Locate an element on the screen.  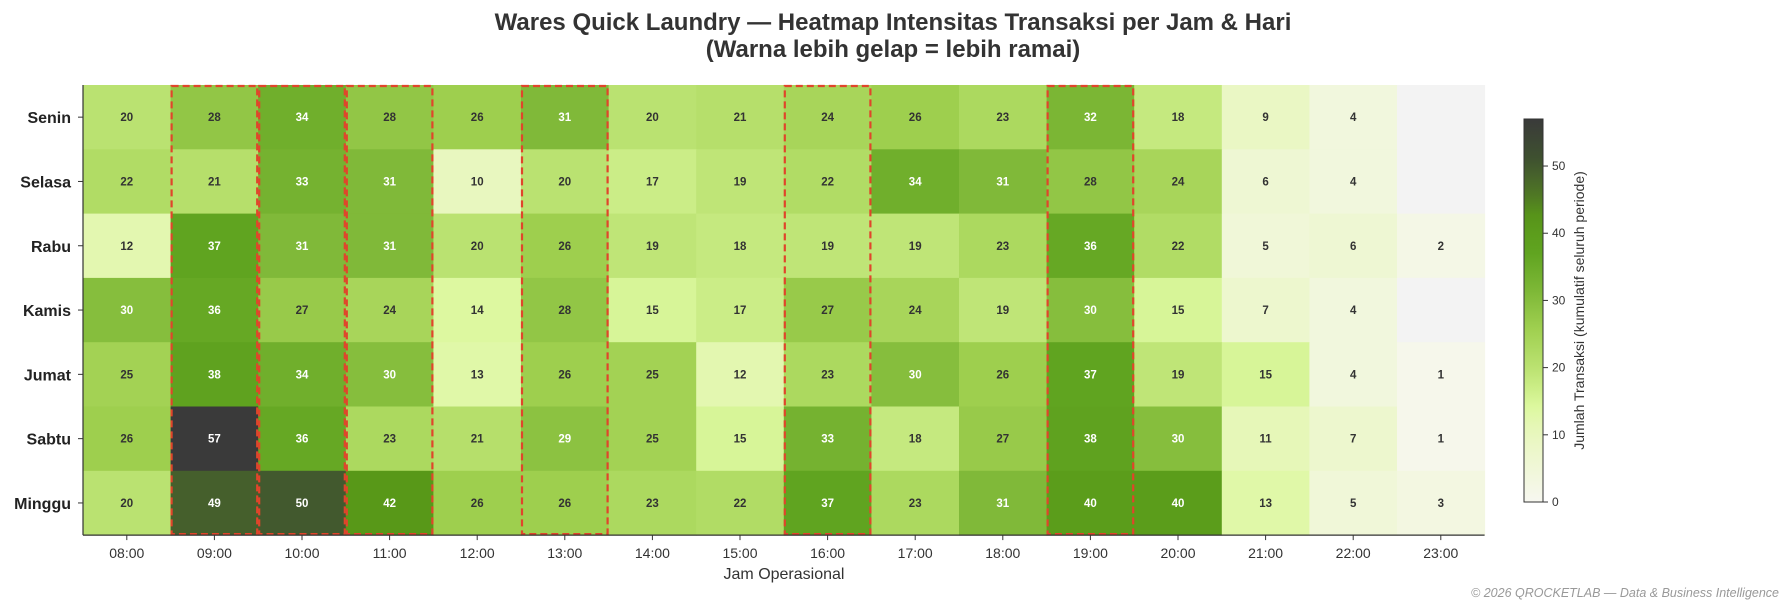
heatmap-cell-senin-1900 is located at coordinates (1090, 117).